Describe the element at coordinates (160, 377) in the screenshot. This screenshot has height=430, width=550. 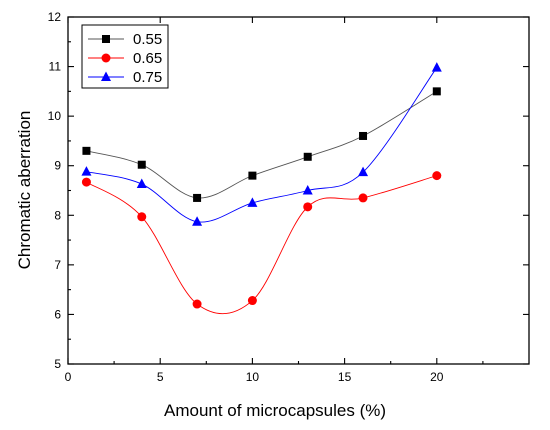
I see `x-tick-label: 5` at that location.